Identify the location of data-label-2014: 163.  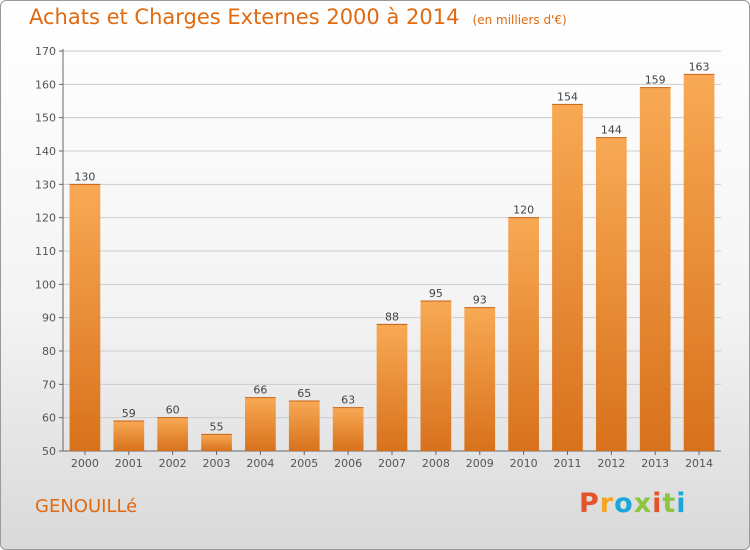
(699, 66).